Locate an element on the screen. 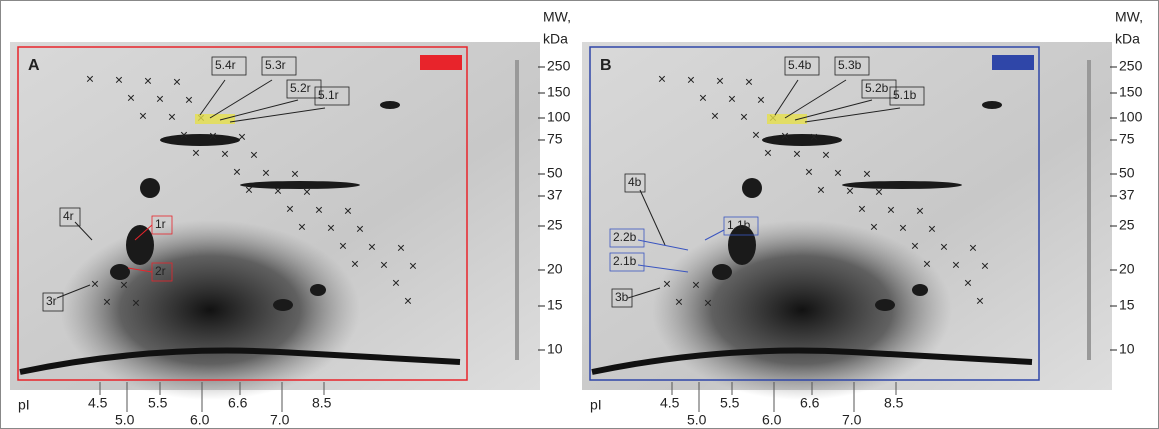  mw-label: 15 is located at coordinates (1127, 305).